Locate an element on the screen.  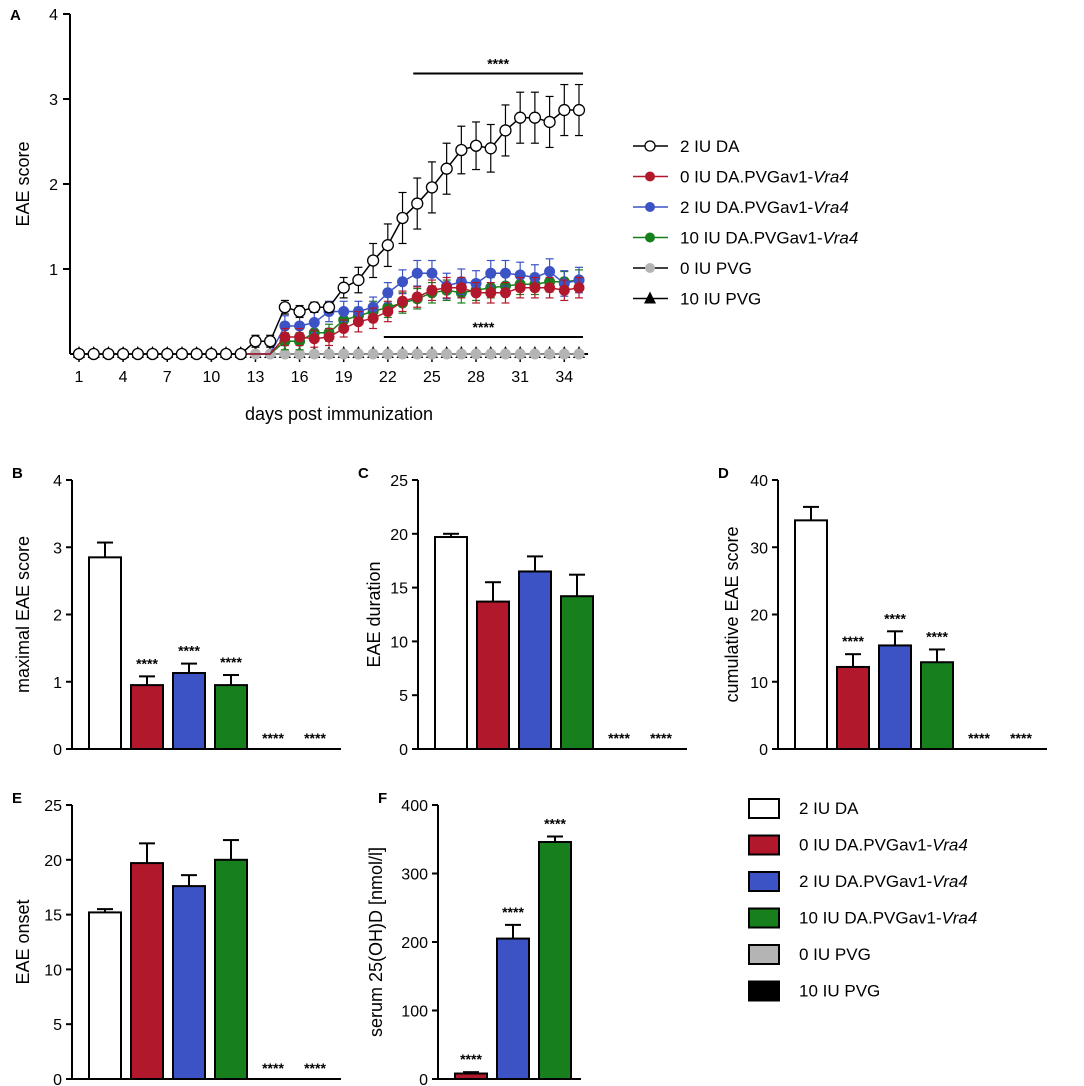
y-tick-label: 15 is located at coordinates (53, 916).